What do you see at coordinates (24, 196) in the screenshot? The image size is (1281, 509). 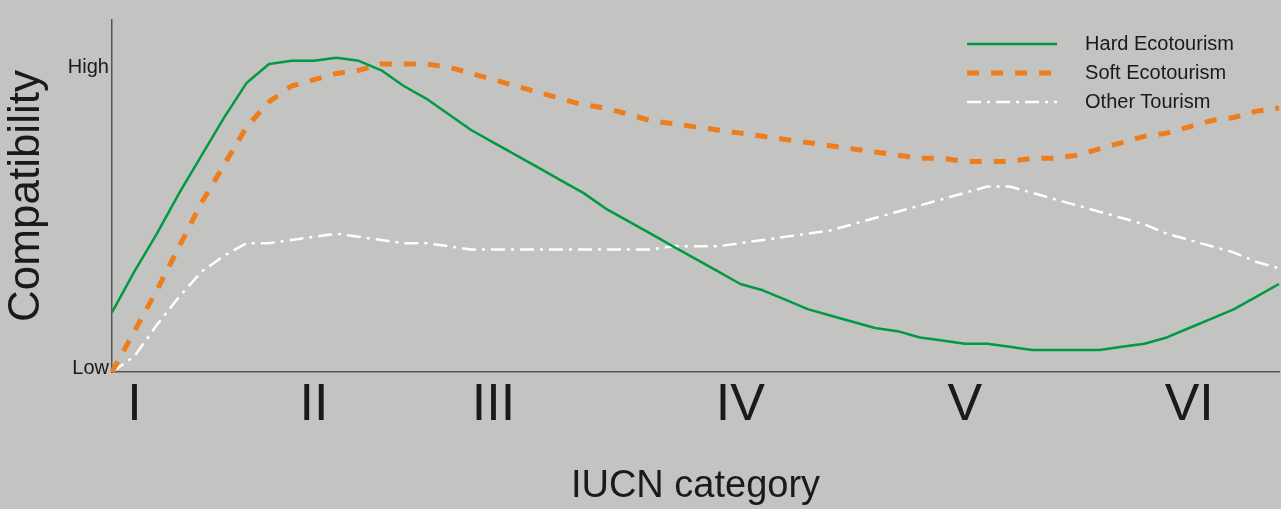 I see `y-axis-title: Compatibility` at bounding box center [24, 196].